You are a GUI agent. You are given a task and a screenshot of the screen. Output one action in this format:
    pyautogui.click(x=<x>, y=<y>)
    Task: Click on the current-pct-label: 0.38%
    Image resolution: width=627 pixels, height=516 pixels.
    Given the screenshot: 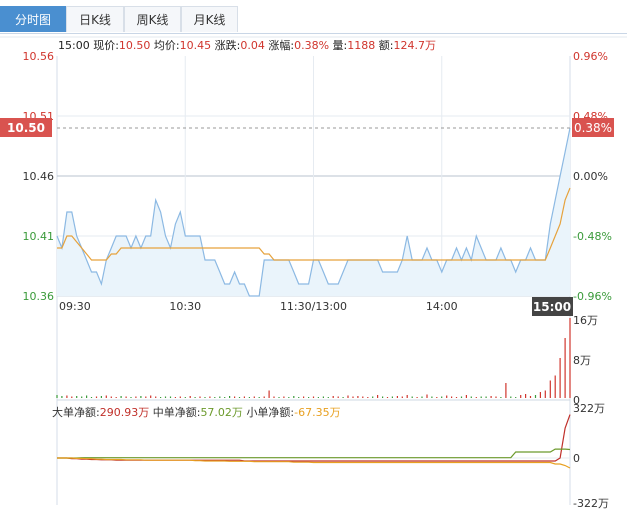 What is the action you would take?
    pyautogui.click(x=593, y=128)
    